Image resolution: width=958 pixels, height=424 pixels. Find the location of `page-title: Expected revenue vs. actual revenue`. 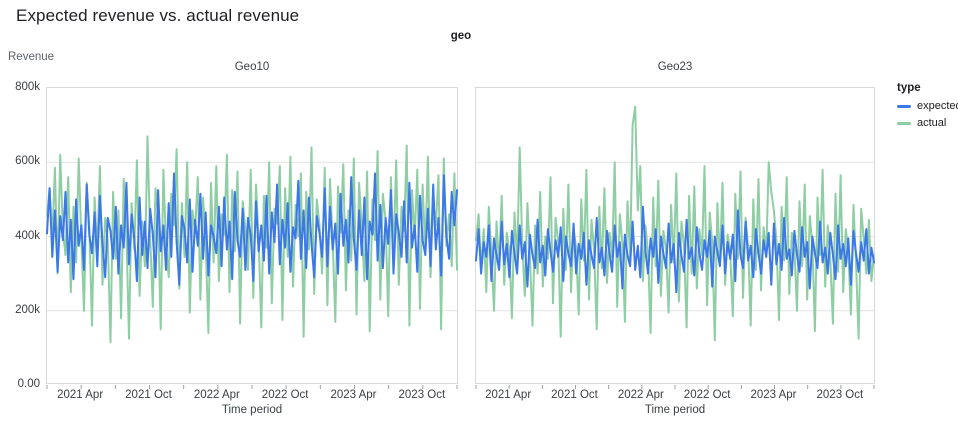

page-title: Expected revenue vs. actual revenue is located at coordinates (158, 15).